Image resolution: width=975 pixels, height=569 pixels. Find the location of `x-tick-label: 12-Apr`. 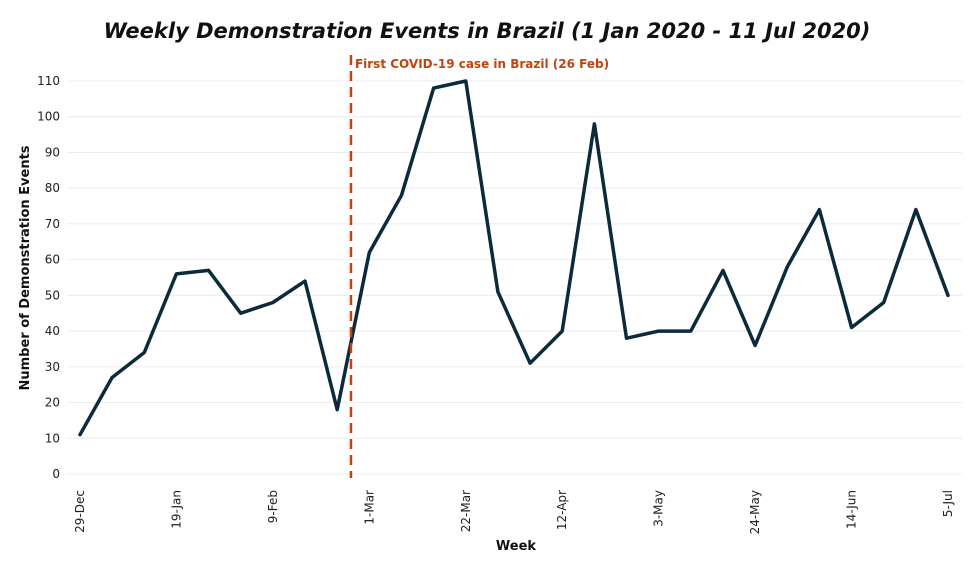

x-tick-label: 12-Apr is located at coordinates (562, 510).